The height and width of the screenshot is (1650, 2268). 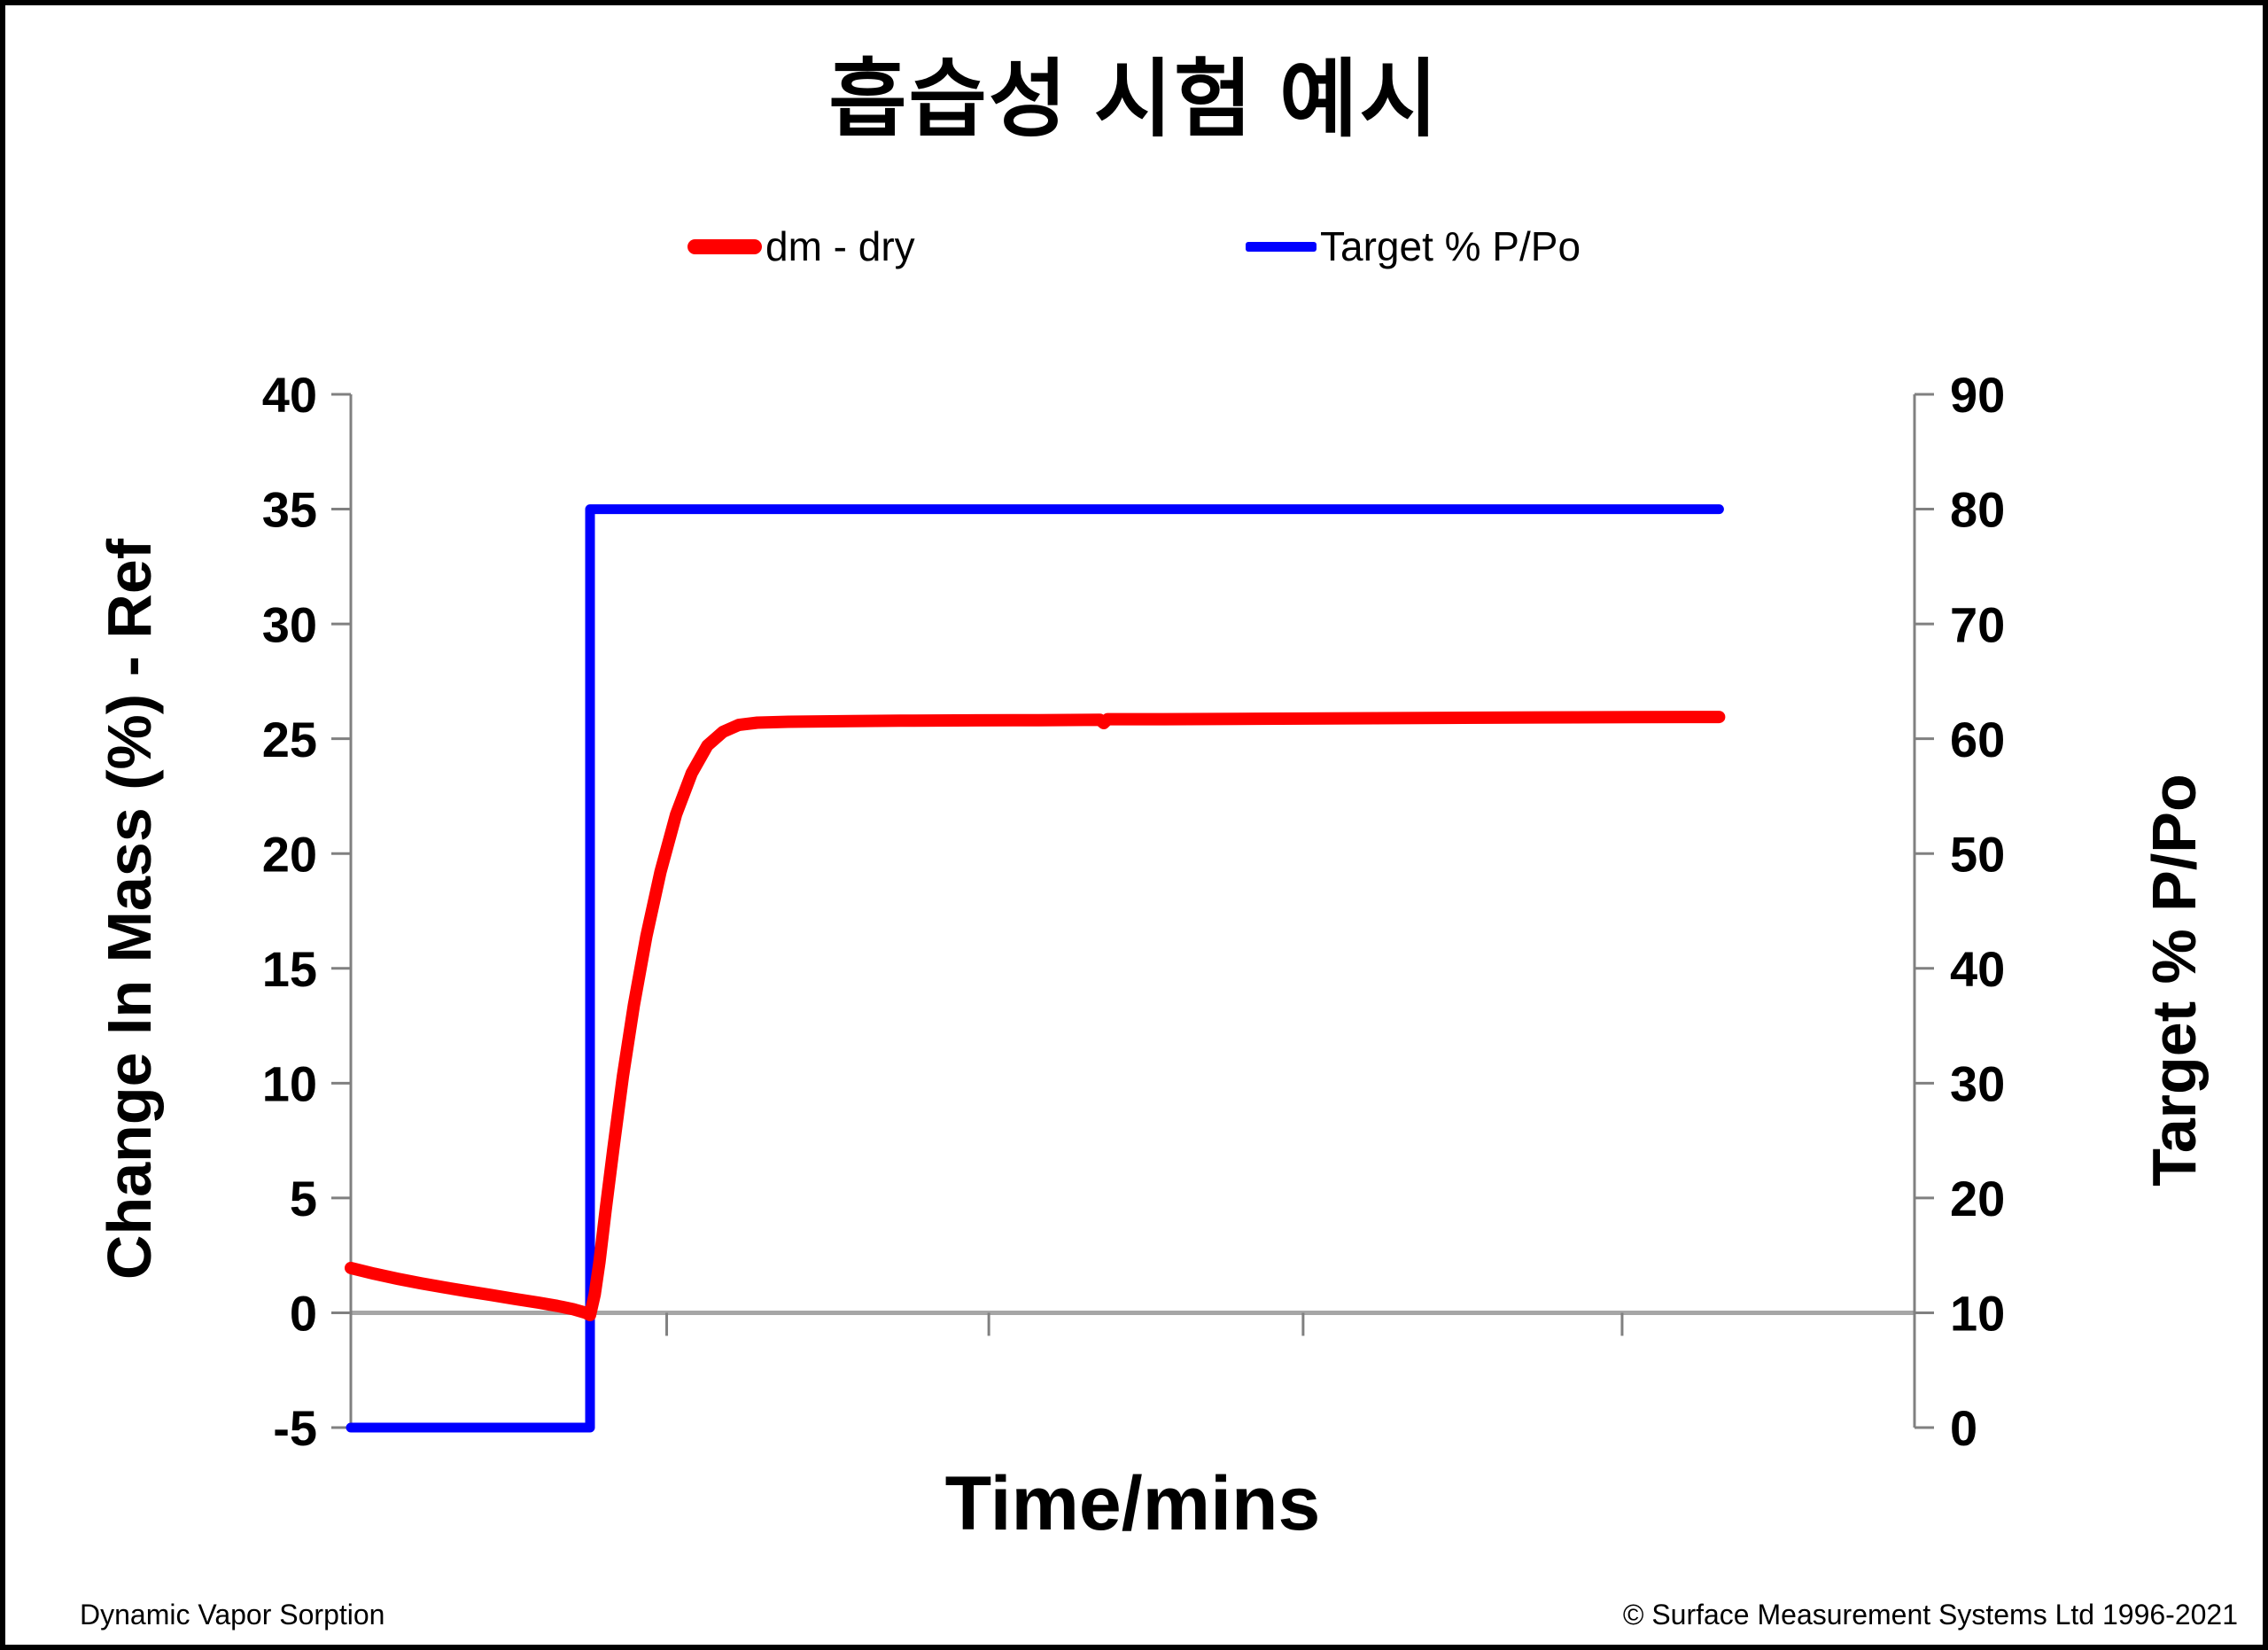 I want to click on legend-label-dm-dry: dm - dry, so click(x=840, y=246).